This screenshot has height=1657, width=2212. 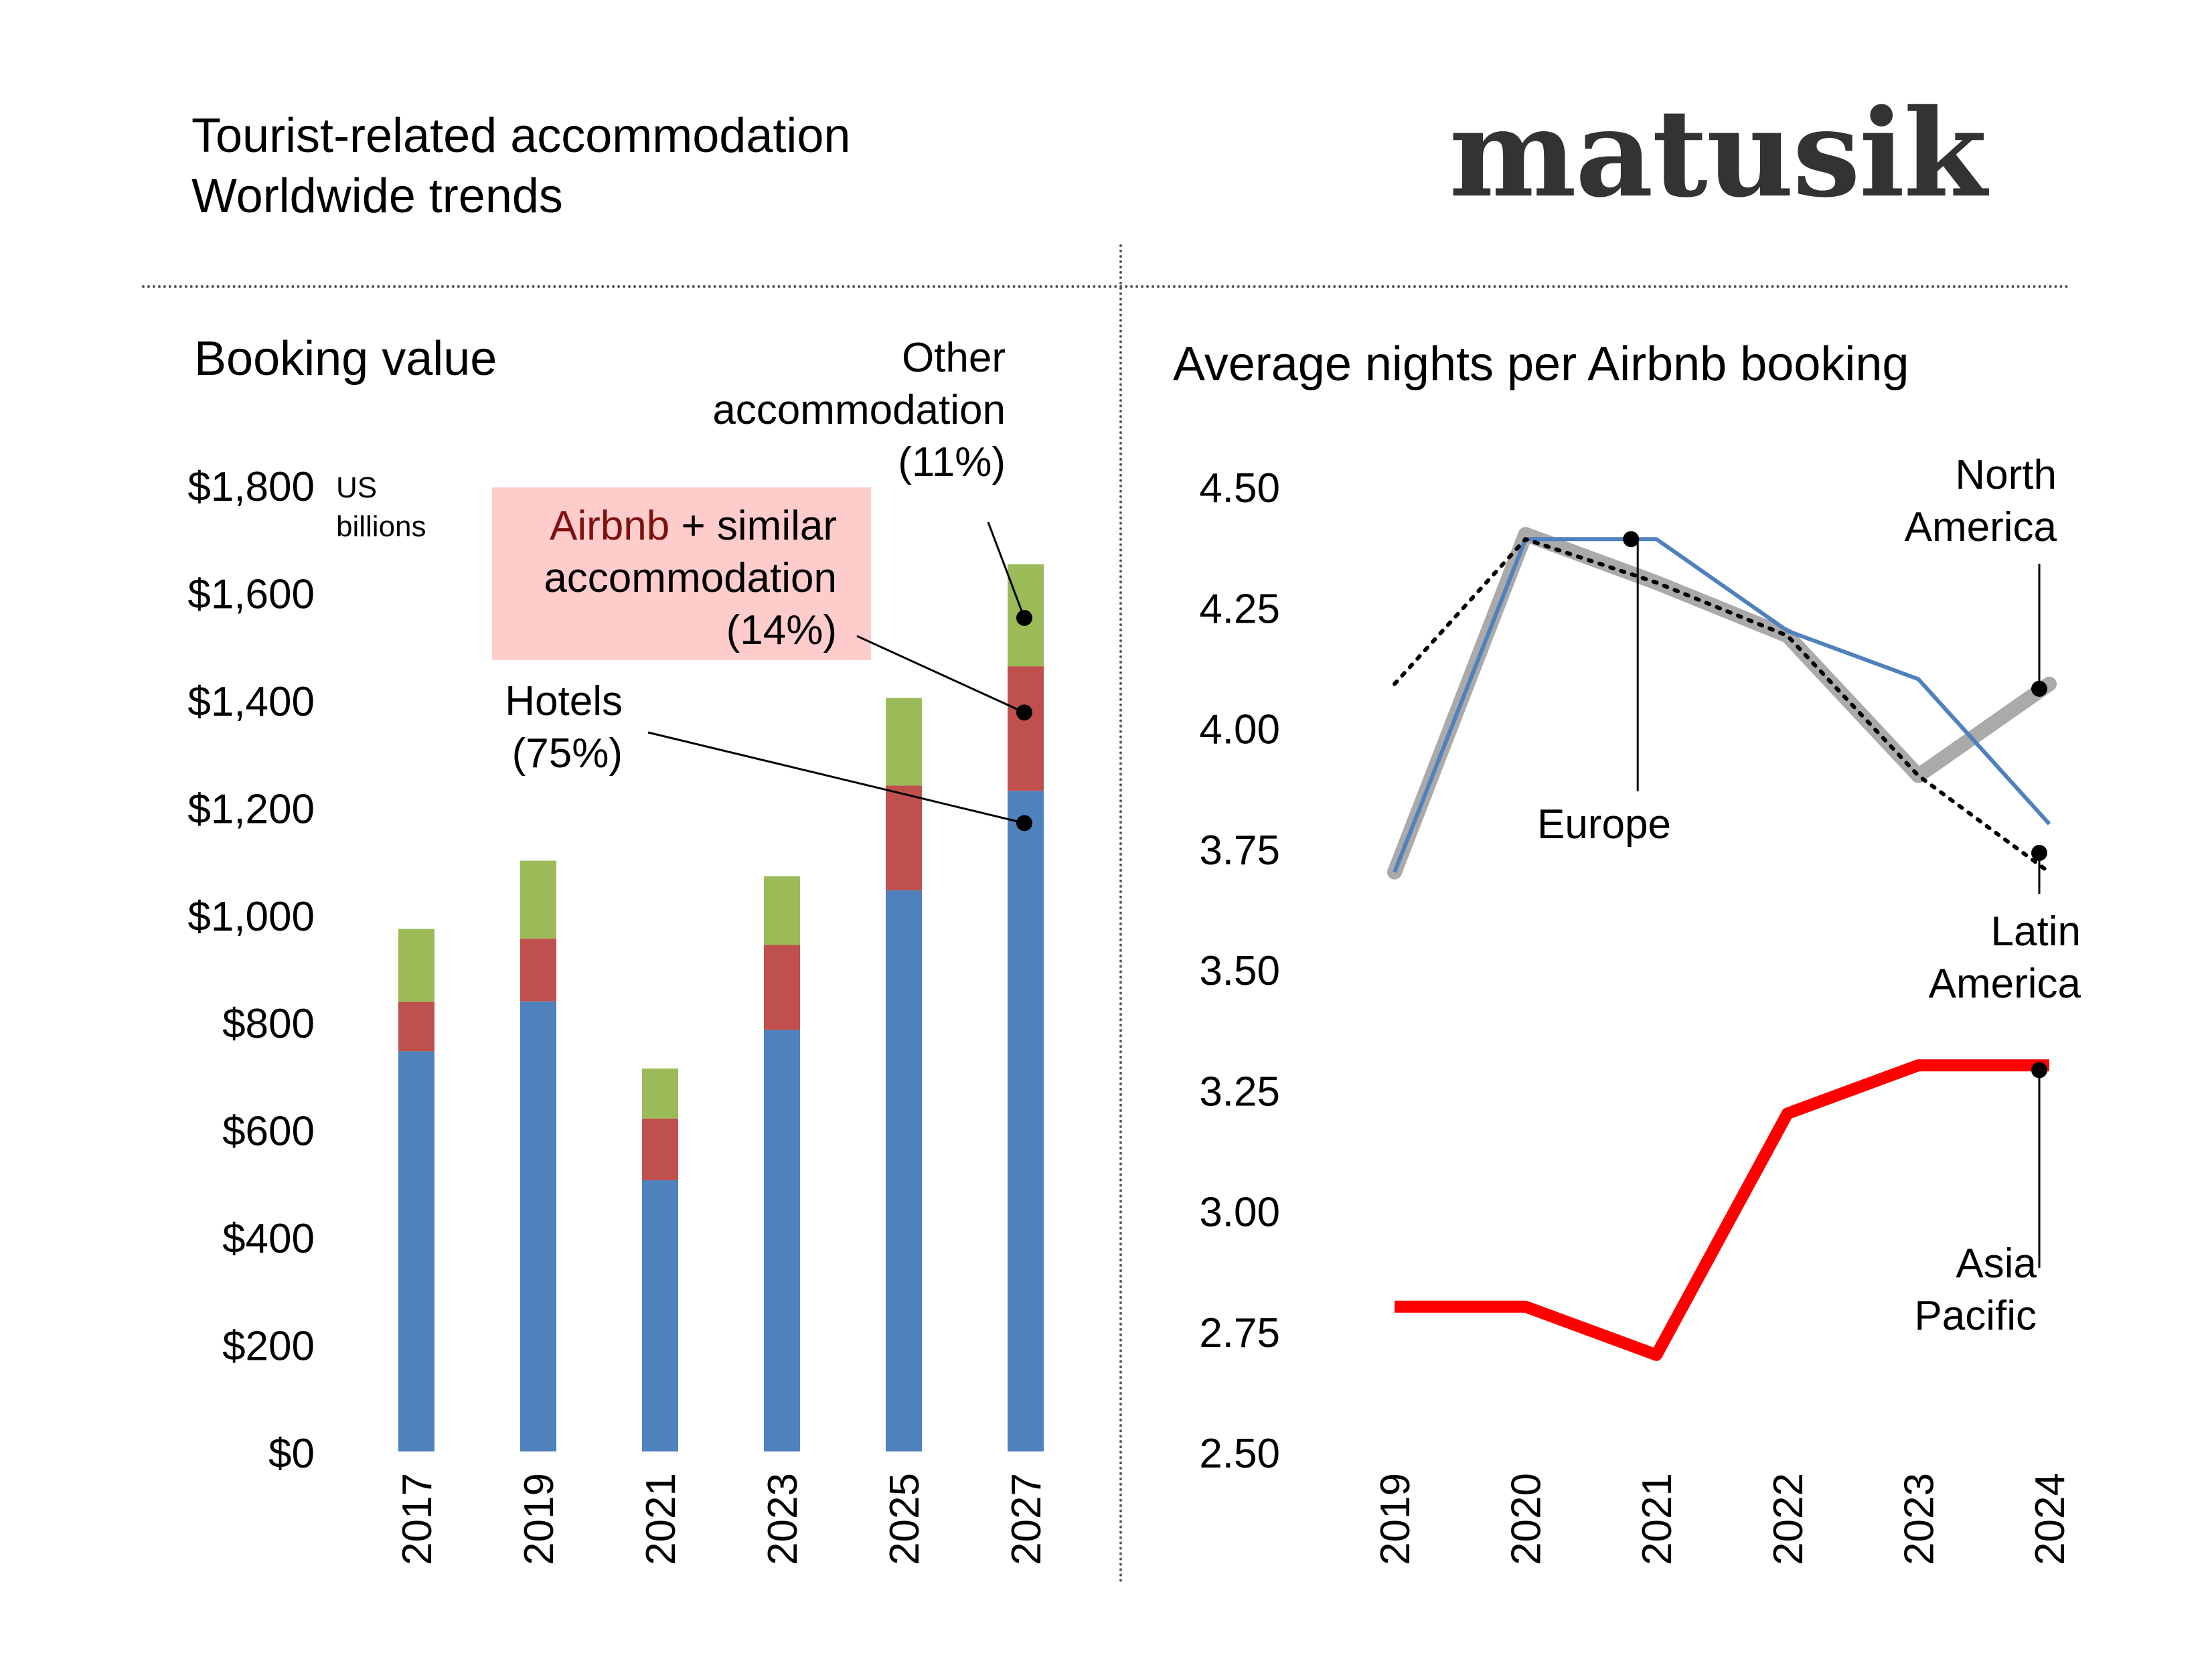 What do you see at coordinates (1541, 364) in the screenshot?
I see `line-chart-title: Average nights per Airbnb booking` at bounding box center [1541, 364].